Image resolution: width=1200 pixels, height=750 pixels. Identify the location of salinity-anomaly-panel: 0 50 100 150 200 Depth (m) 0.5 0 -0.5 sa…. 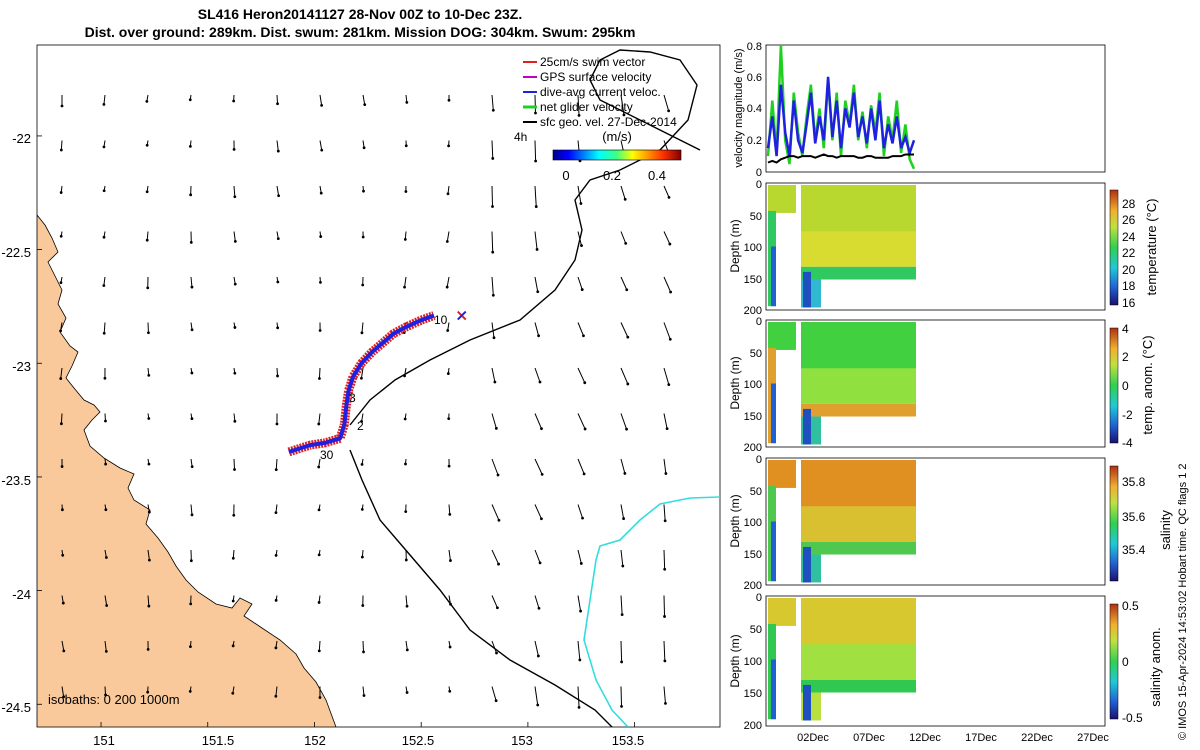
(945, 668).